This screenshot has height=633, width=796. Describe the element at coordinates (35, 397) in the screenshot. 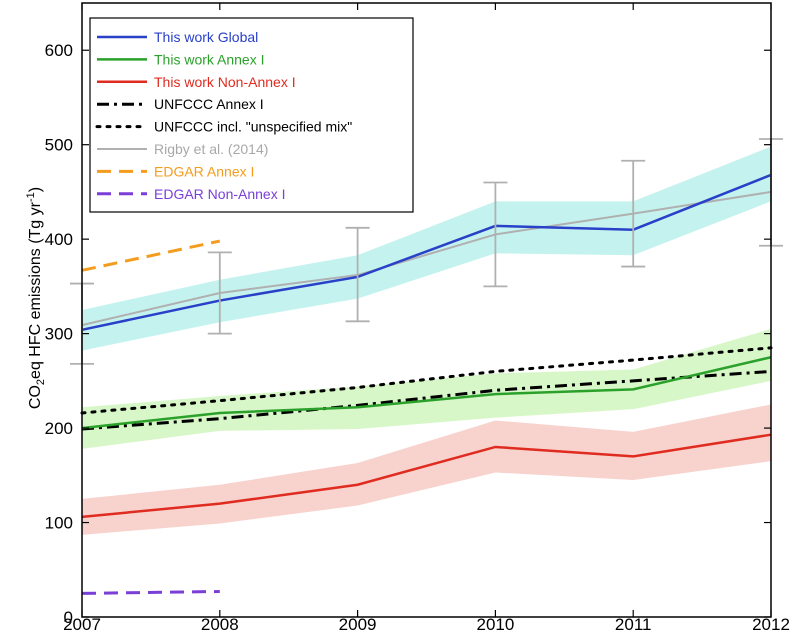

I see `y-axis-label-pre: CO` at that location.